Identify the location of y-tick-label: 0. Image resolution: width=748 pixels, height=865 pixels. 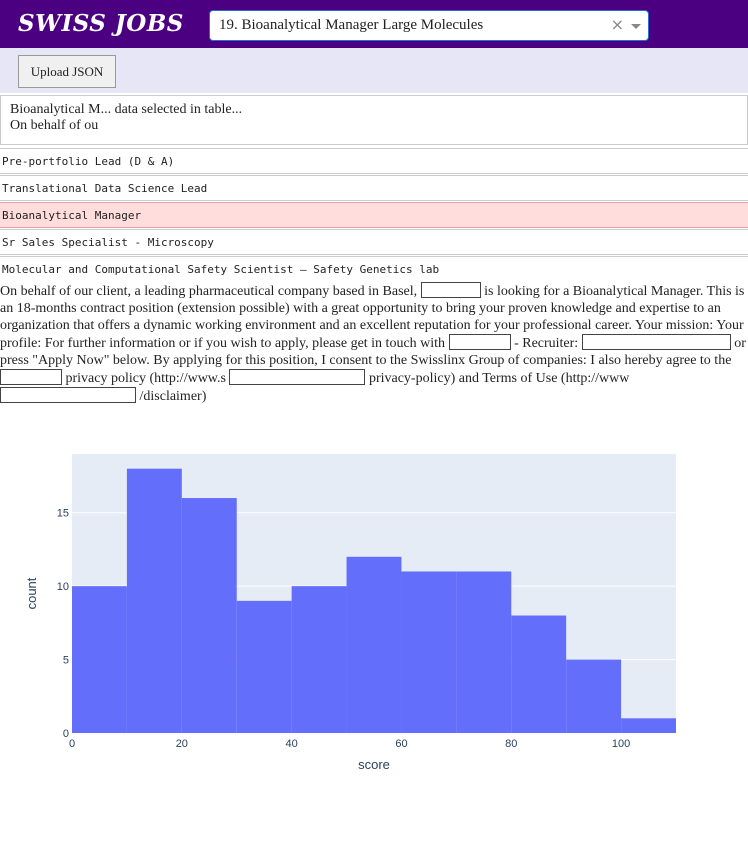
(66, 734).